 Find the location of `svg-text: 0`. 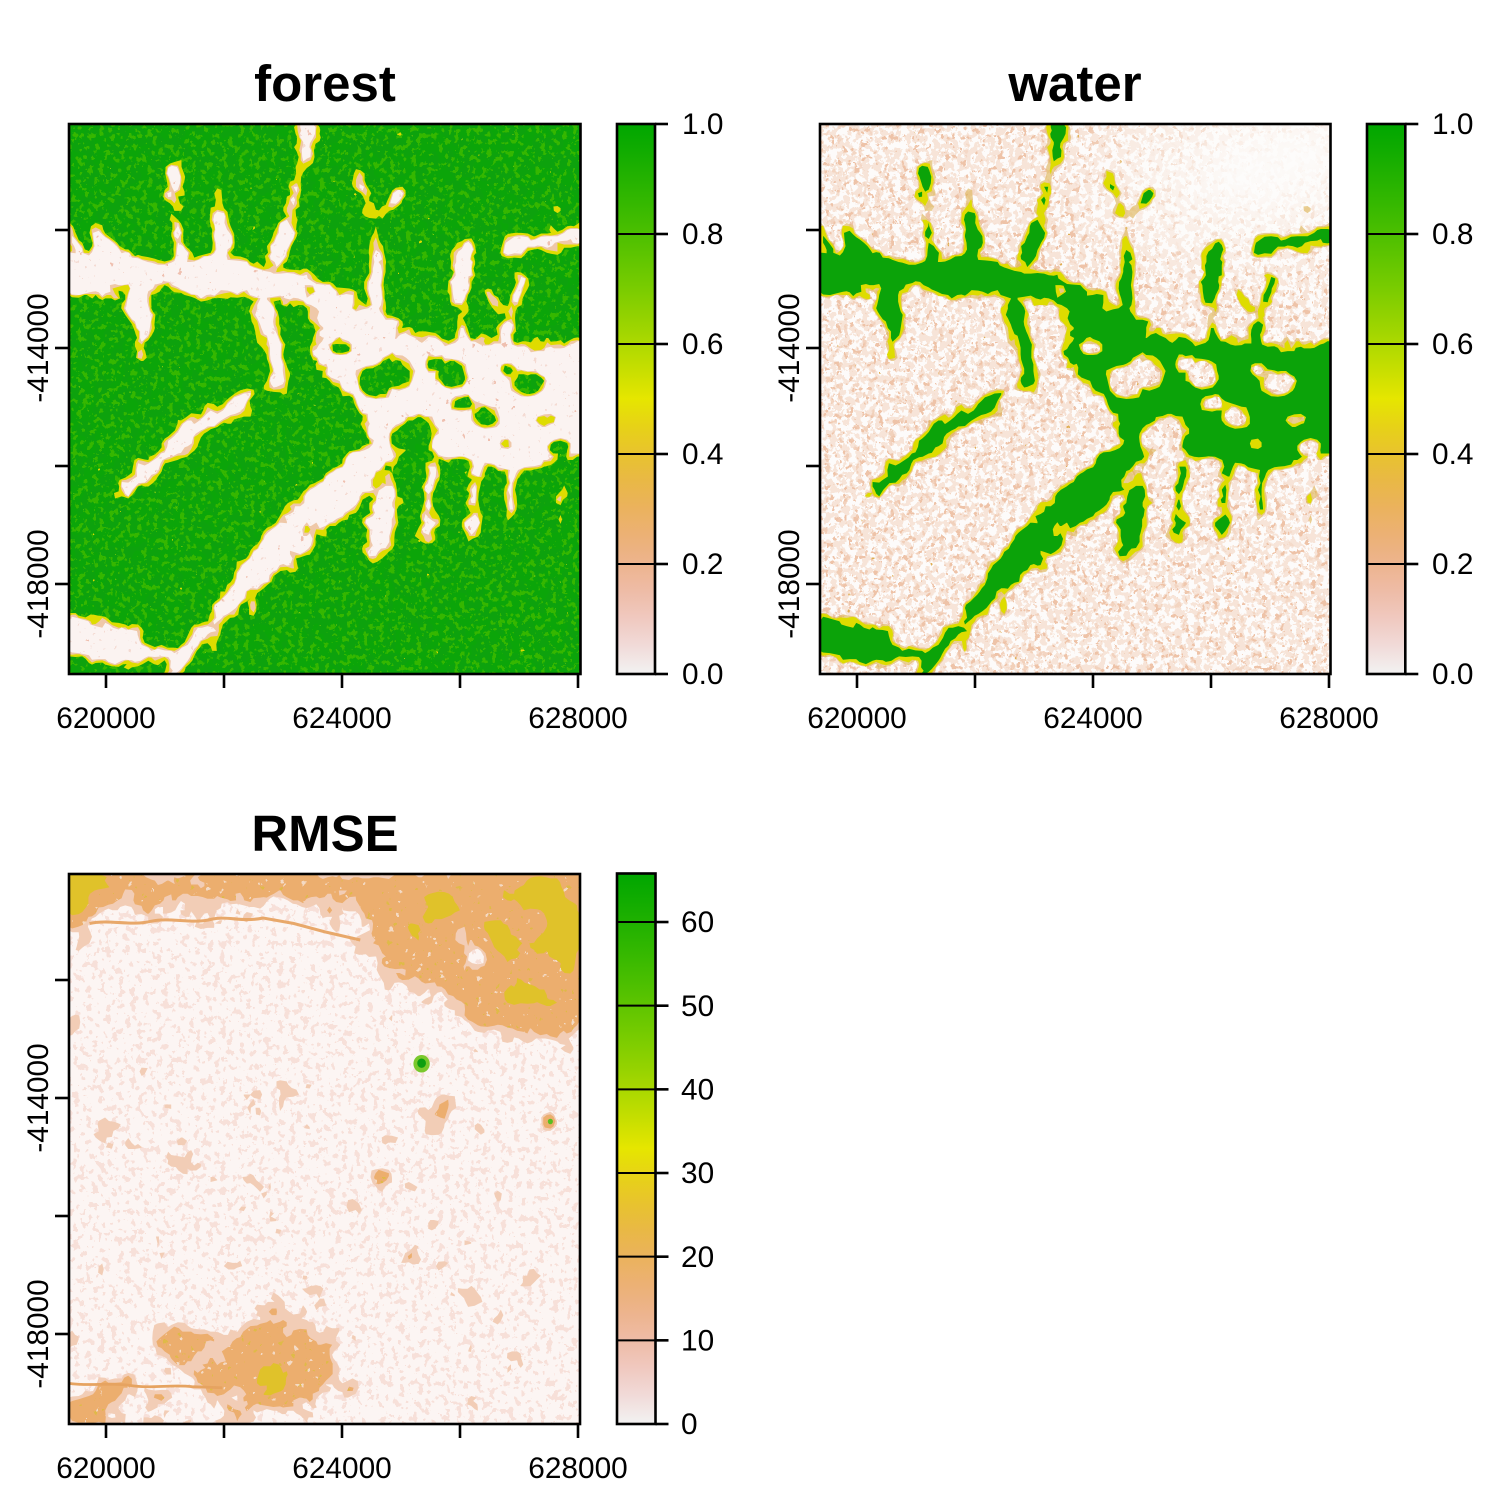

svg-text: 0 is located at coordinates (689, 1424).